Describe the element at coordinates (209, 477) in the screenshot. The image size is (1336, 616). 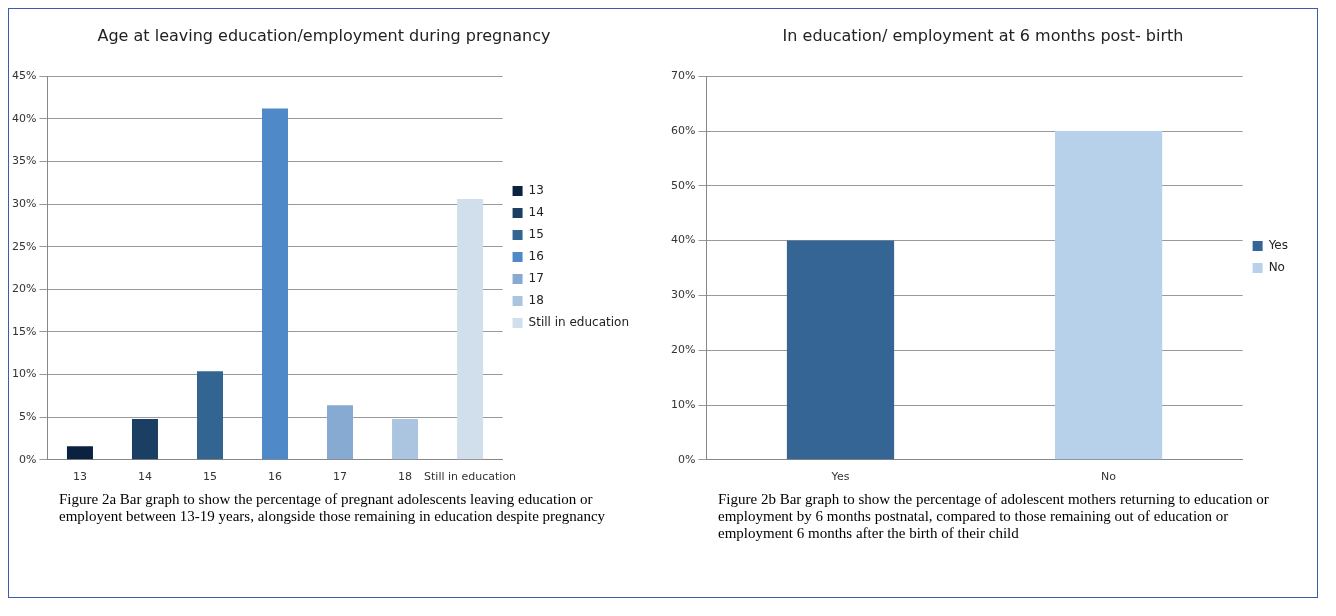
I see `x-tick-label: 15` at that location.